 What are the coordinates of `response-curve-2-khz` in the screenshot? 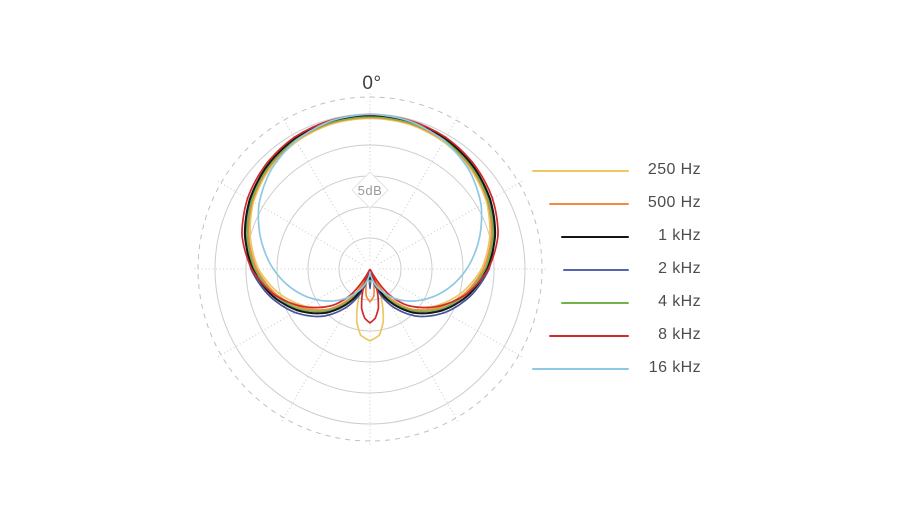 It's located at (370, 216).